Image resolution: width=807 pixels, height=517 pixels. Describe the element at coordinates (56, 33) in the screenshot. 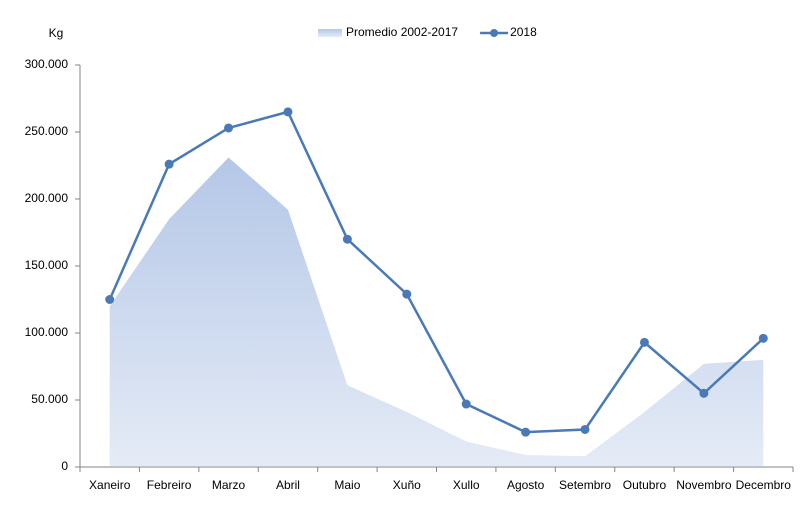

I see `y-axis-label: Kg` at that location.